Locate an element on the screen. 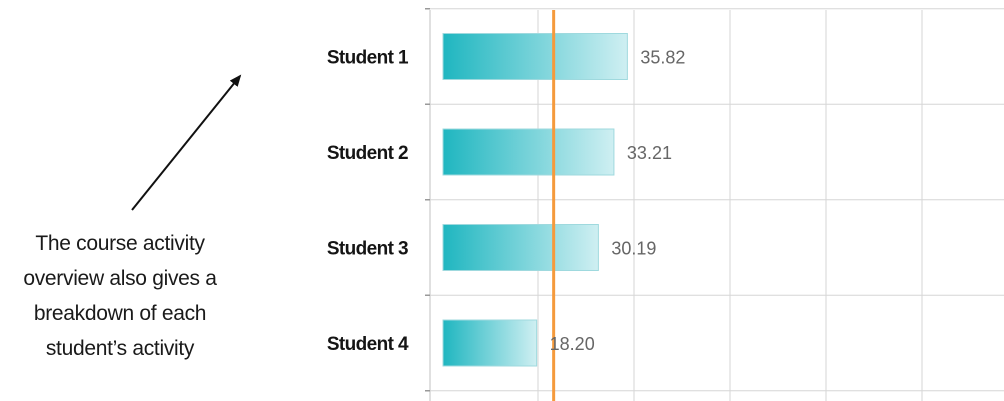  category-label: Student 3 is located at coordinates (367, 249).